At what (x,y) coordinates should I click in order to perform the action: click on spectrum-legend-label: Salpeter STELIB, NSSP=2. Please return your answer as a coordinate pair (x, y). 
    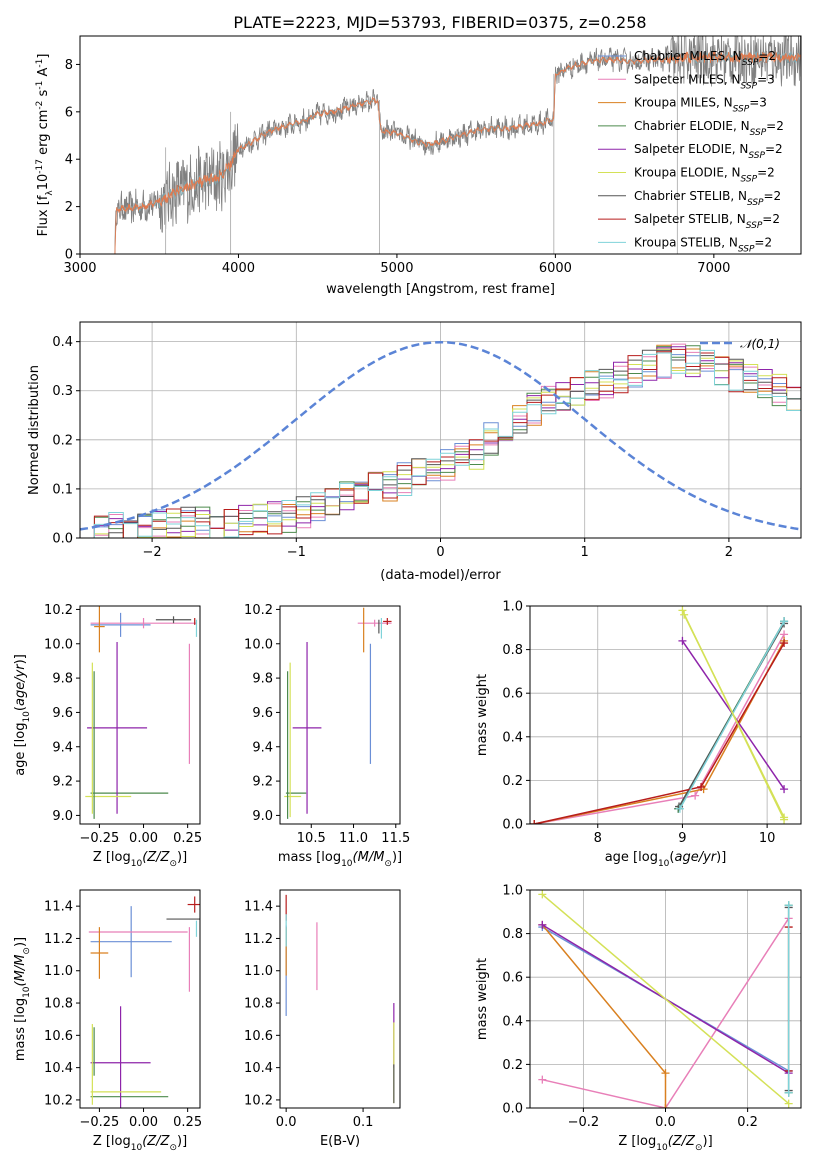
    Looking at the image, I should click on (707, 221).